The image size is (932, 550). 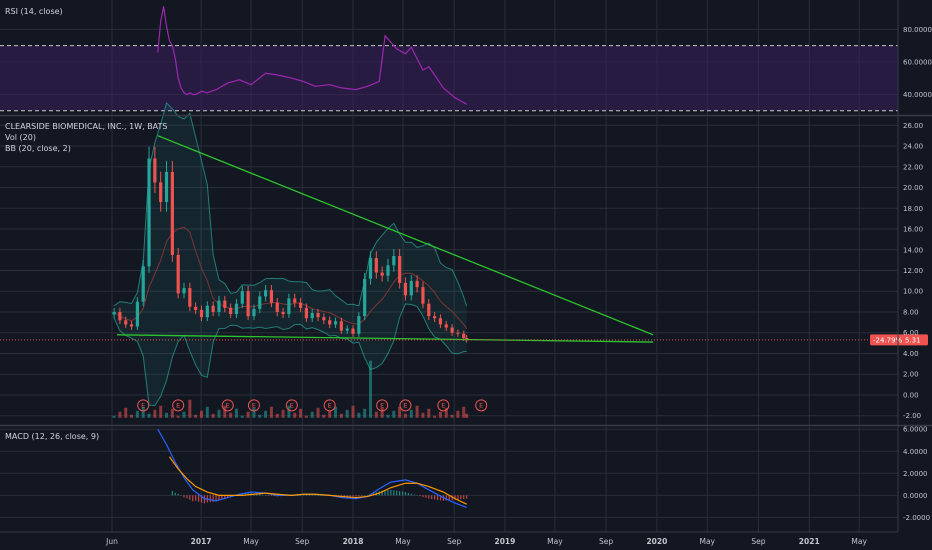 What do you see at coordinates (382, 406) in the screenshot?
I see `earnings-marker-label: E` at bounding box center [382, 406].